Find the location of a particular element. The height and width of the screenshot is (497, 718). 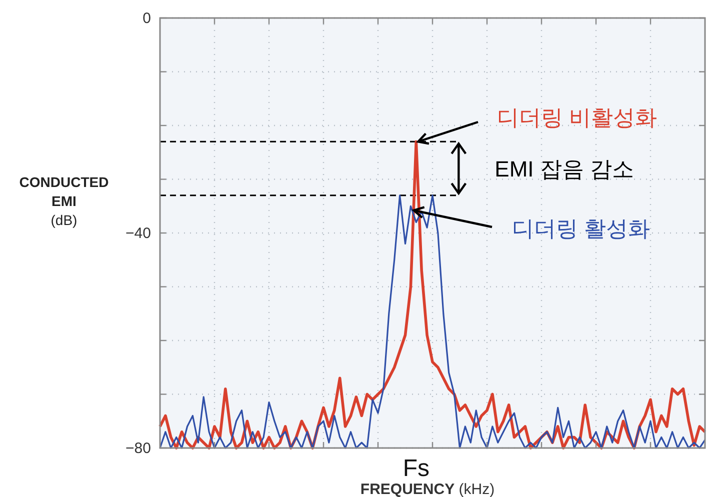

text: 디더링 비활성화 is located at coordinates (577, 117).